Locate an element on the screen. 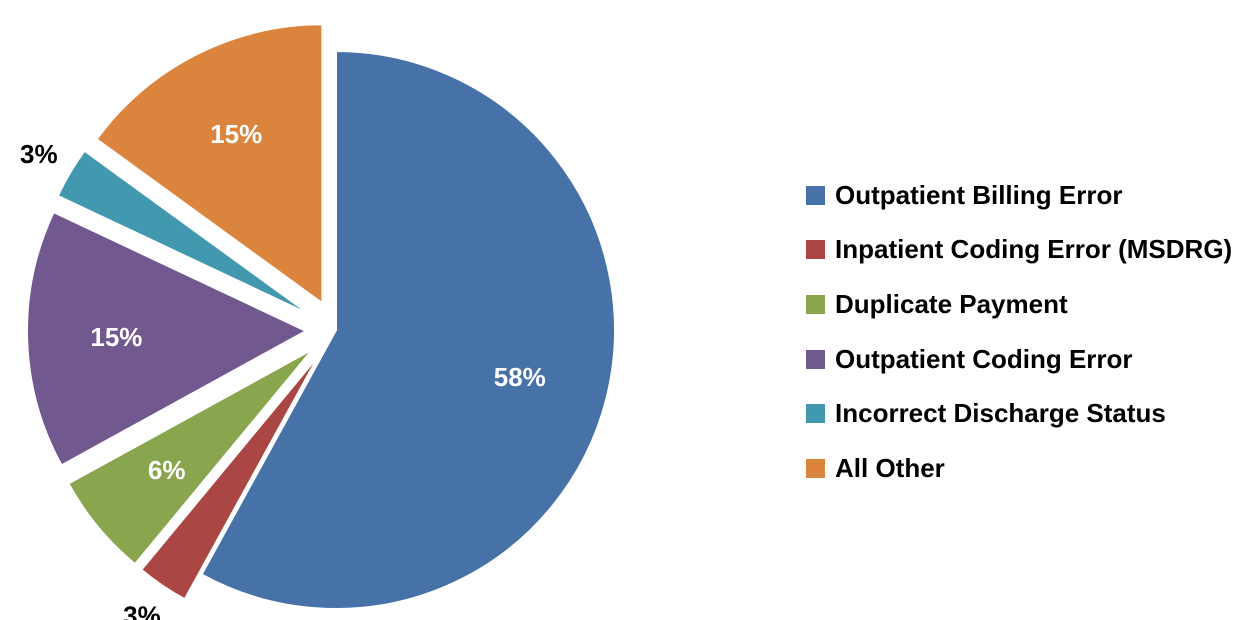 Image resolution: width=1257 pixels, height=620 pixels. pie-slice-outpatient-coding-error is located at coordinates (167, 338).